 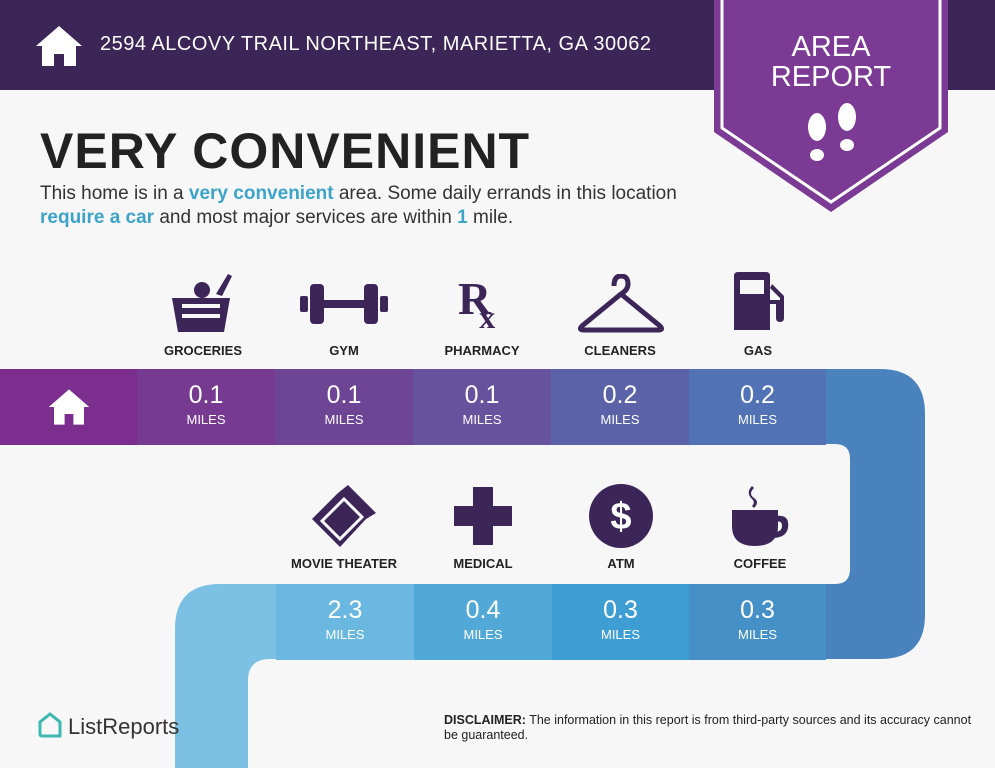 I want to click on dumbbell-icon, so click(x=344, y=304).